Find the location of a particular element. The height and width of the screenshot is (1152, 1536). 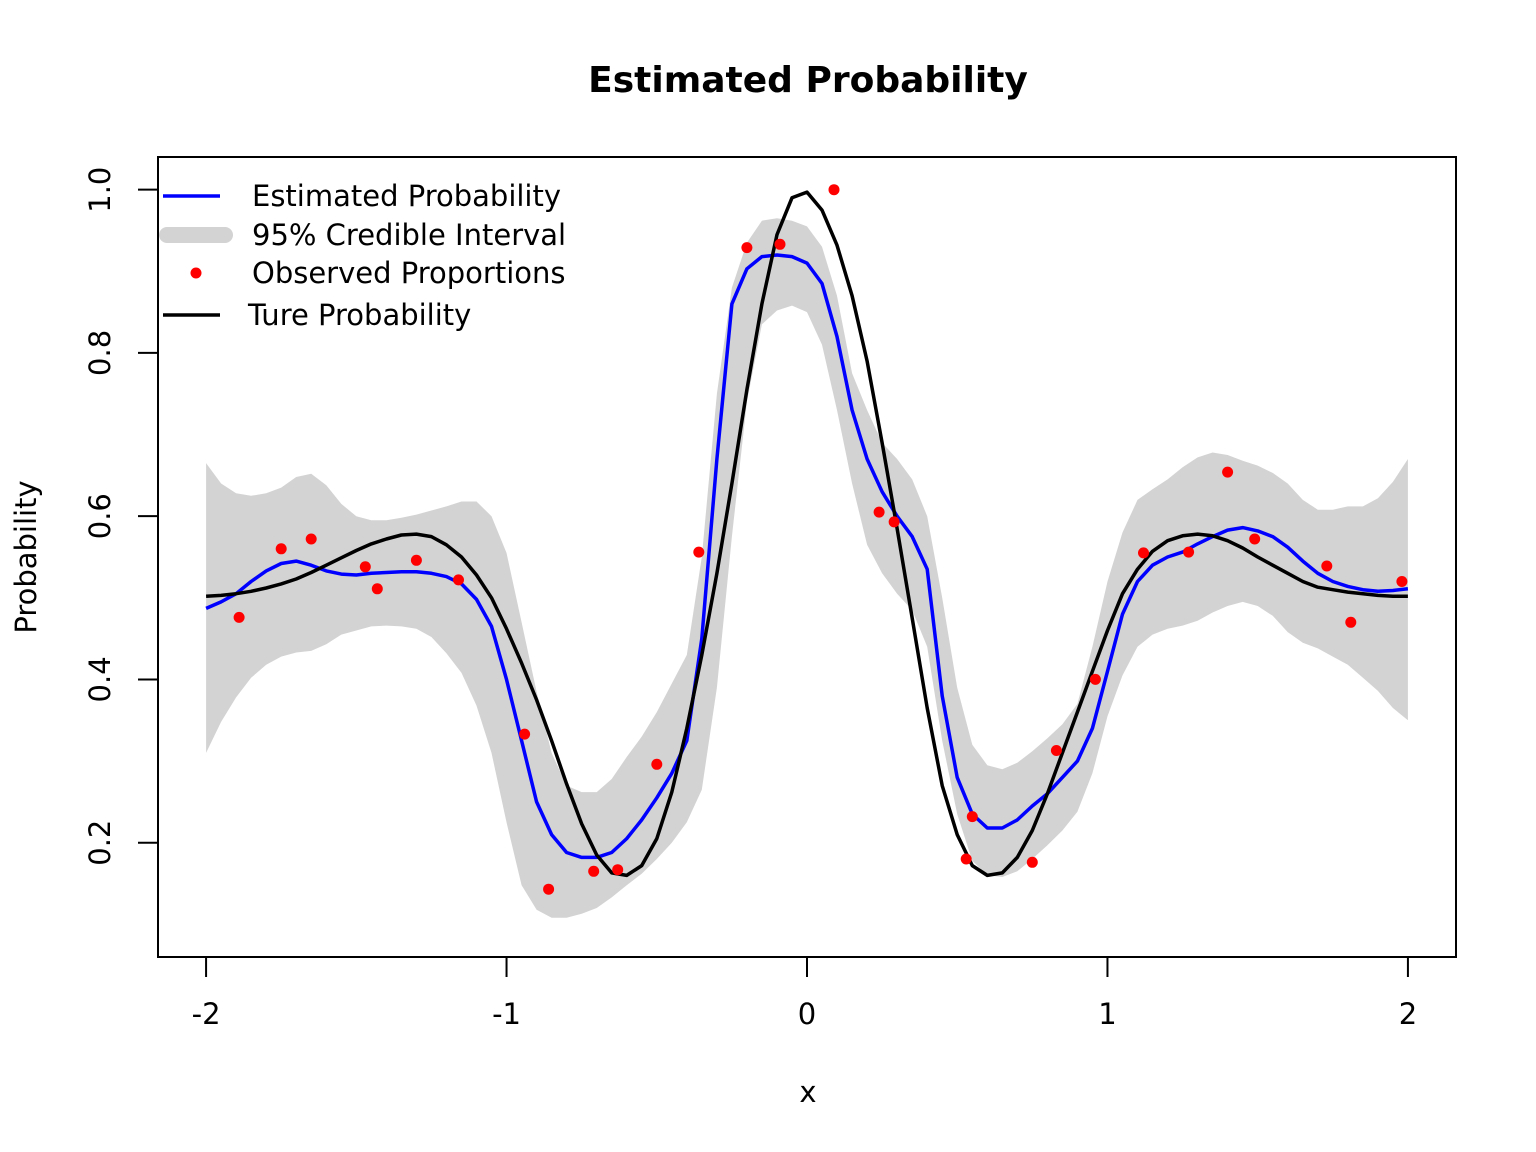

legend-label: 95% Credible Interval is located at coordinates (409, 235).